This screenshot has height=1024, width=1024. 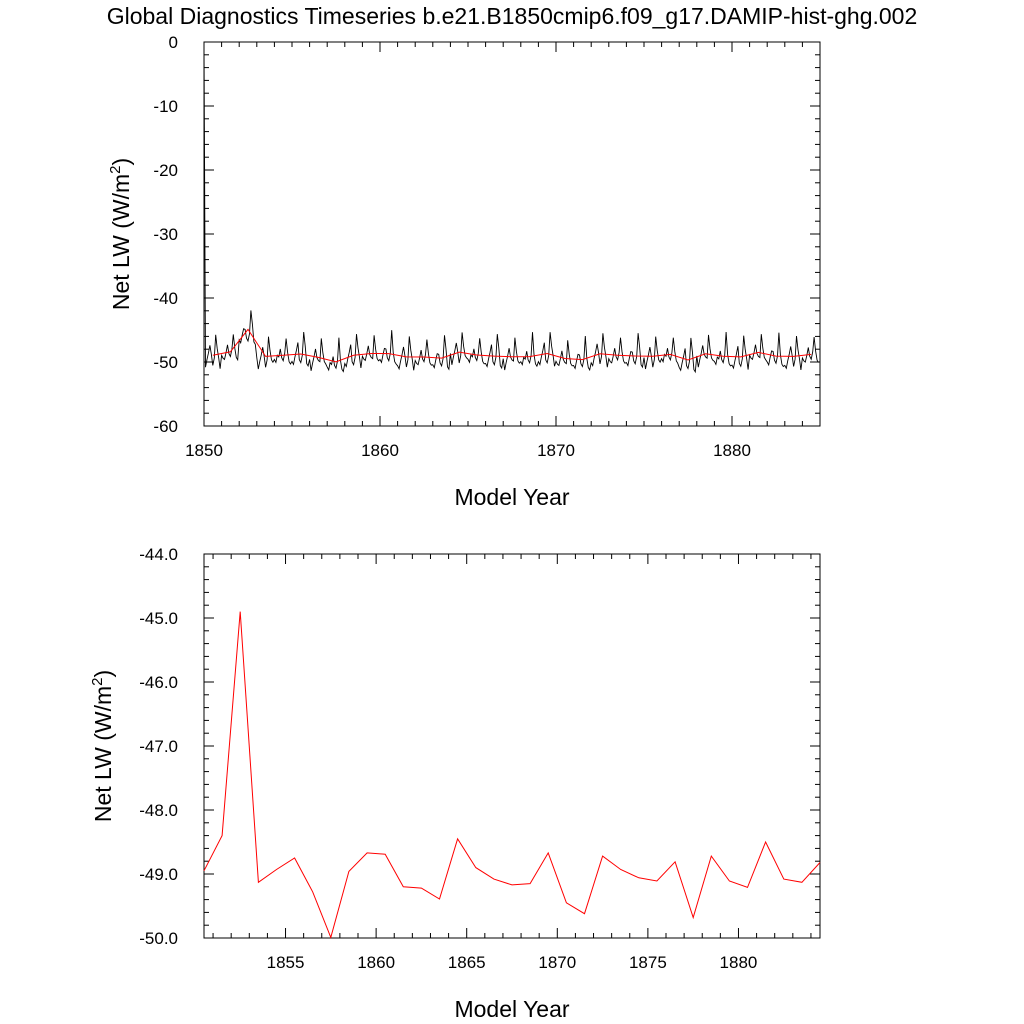 What do you see at coordinates (286, 962) in the screenshot?
I see `bottom-x-tick-label: 1855` at bounding box center [286, 962].